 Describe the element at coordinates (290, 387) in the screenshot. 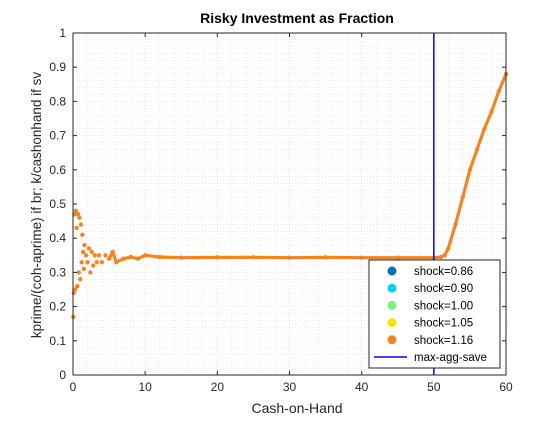

I see `x-tick-label: 30` at that location.